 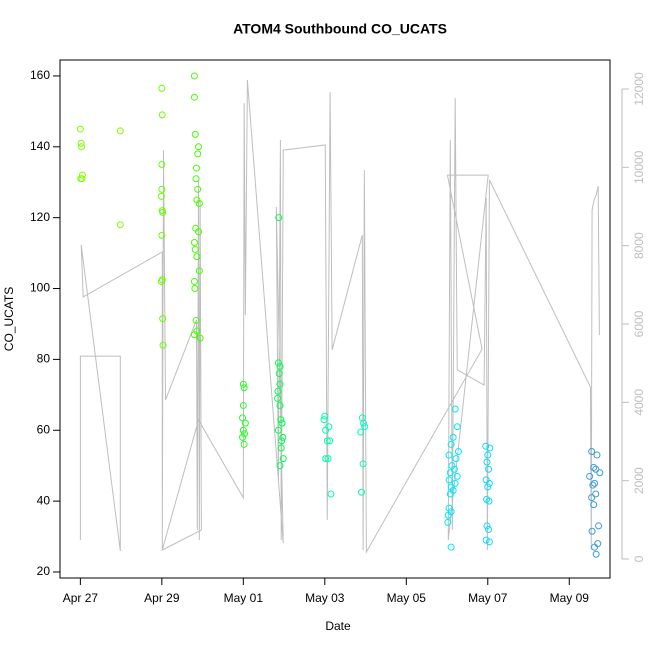 What do you see at coordinates (9, 319) in the screenshot?
I see `y-axis-label: CO_UCATS` at bounding box center [9, 319].